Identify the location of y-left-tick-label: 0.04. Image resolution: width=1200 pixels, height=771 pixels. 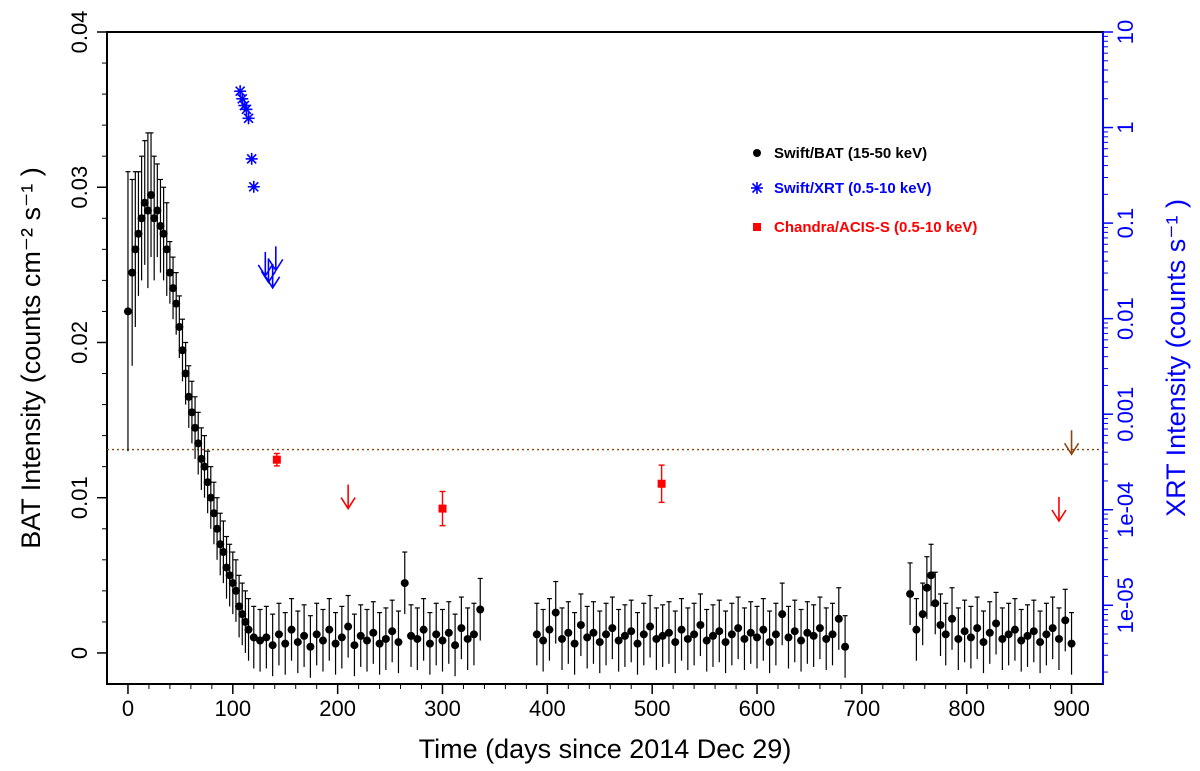
(79, 32).